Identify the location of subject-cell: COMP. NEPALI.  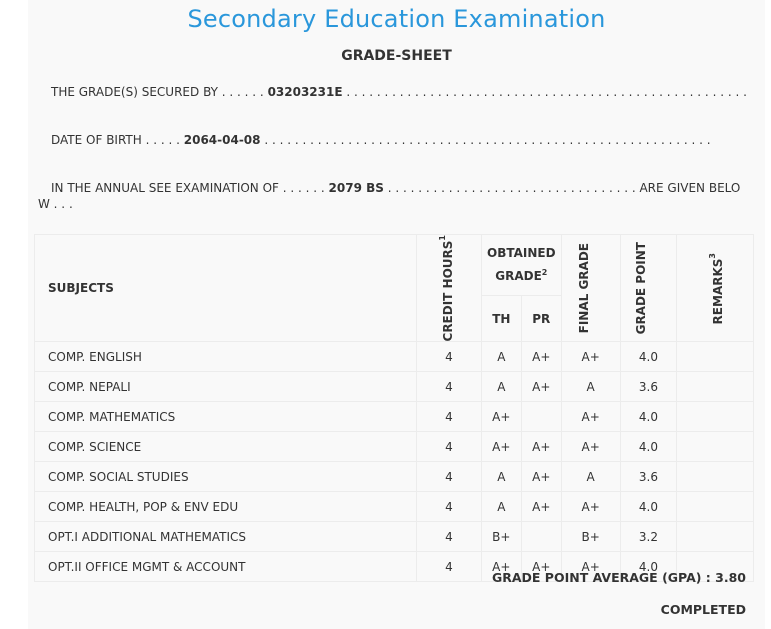
(225, 387).